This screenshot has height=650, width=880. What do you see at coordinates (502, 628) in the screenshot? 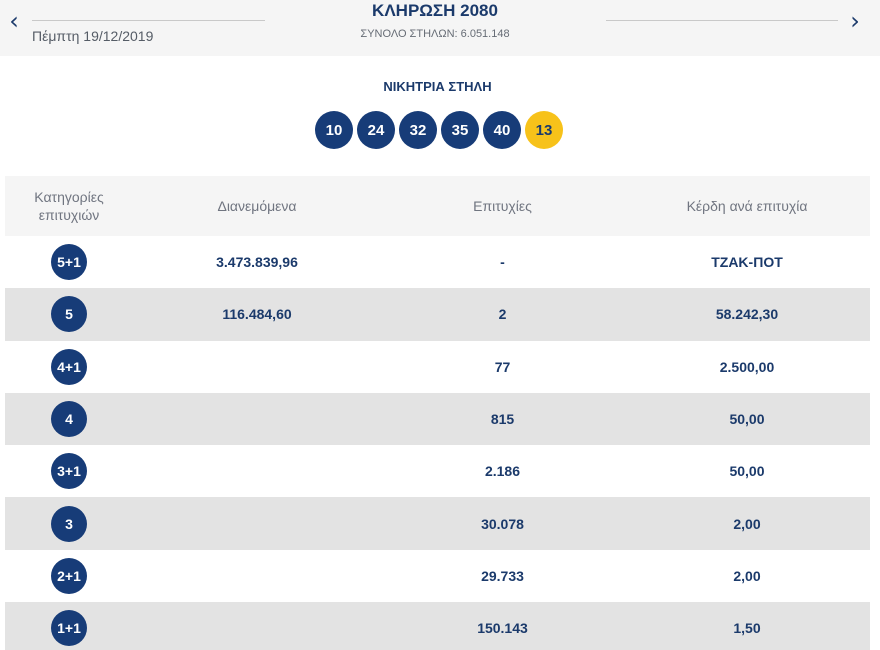
I see `winners-cell: 150.143` at bounding box center [502, 628].